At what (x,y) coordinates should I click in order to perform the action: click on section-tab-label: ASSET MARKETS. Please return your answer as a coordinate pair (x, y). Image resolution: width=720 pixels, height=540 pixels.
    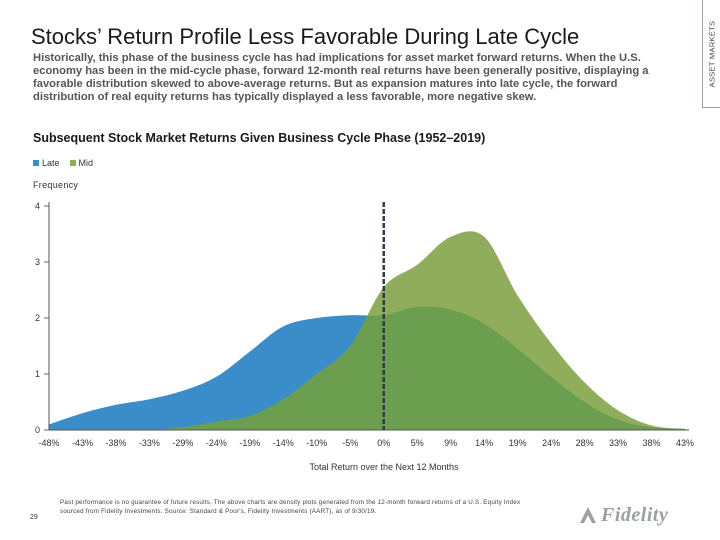
    Looking at the image, I should click on (711, 53).